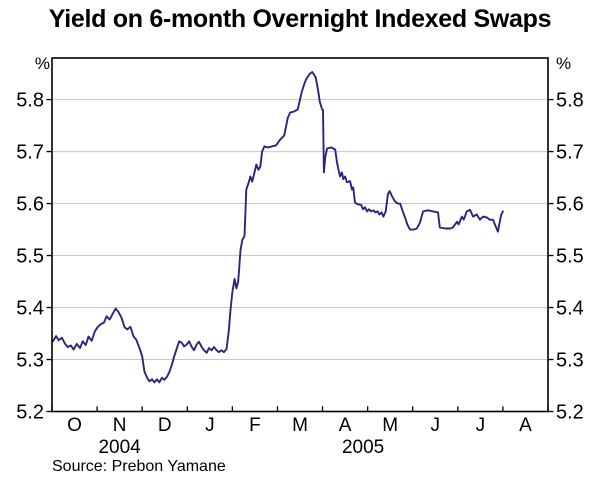  Describe the element at coordinates (139, 466) in the screenshot. I see `source-note: Source: Prebon Yamane` at that location.